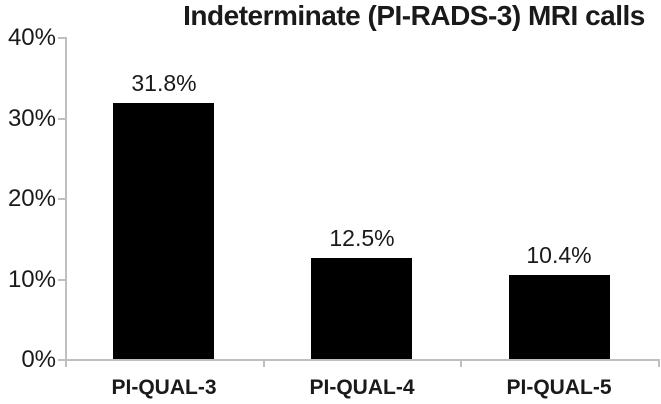 The image size is (661, 404). I want to click on bar-value-label: 10.4%, so click(559, 255).